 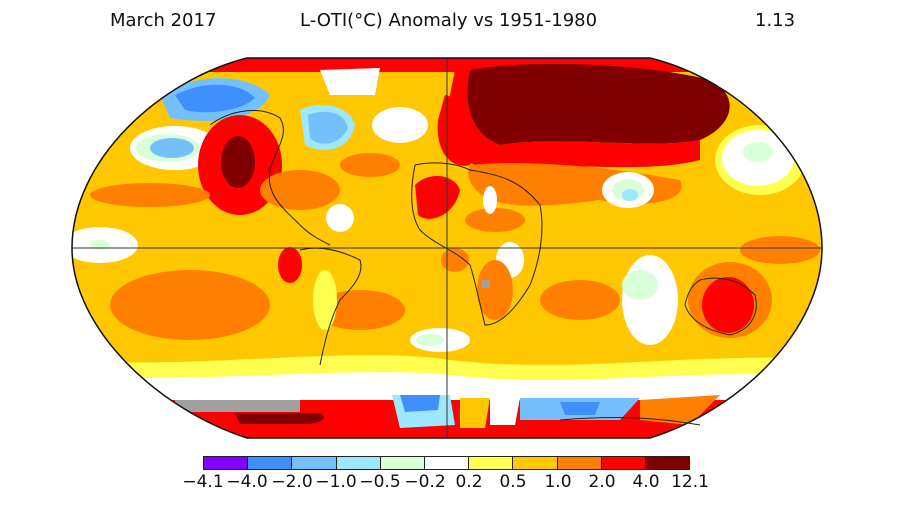 I want to click on legend-label: −4.0, so click(x=247, y=482).